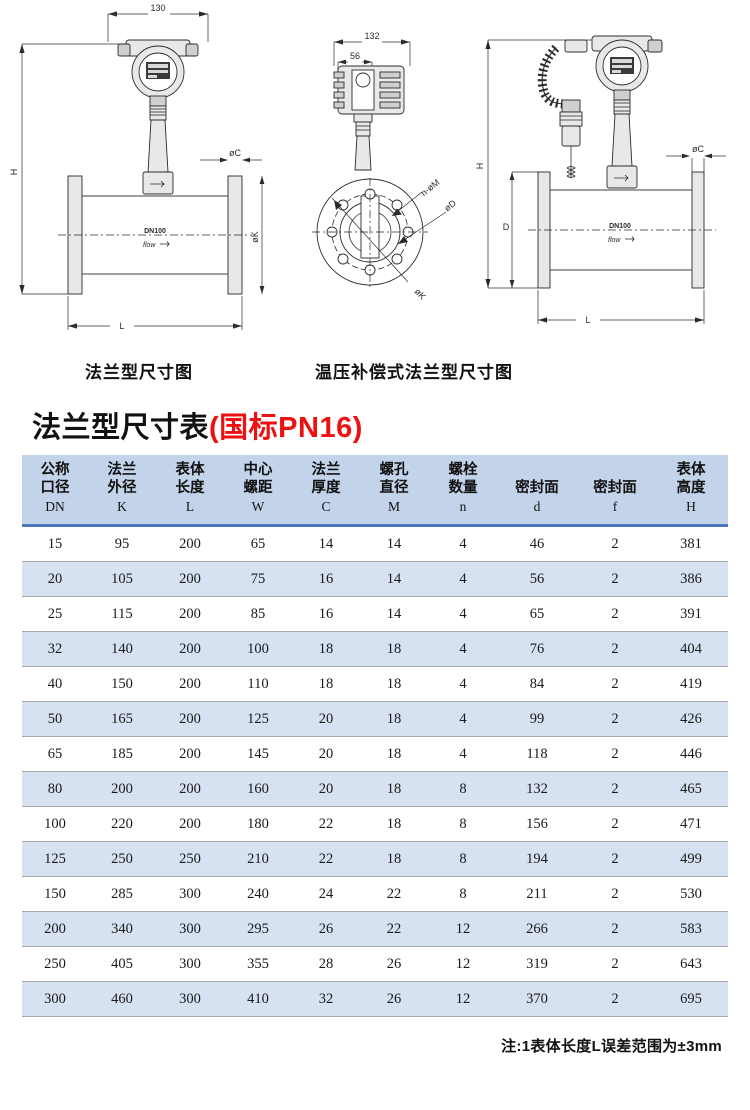 This screenshot has width=750, height=1110. What do you see at coordinates (375, 377) in the screenshot?
I see `drawing-captions: 法兰型尺寸图 温压补偿式法兰型尺寸图` at bounding box center [375, 377].